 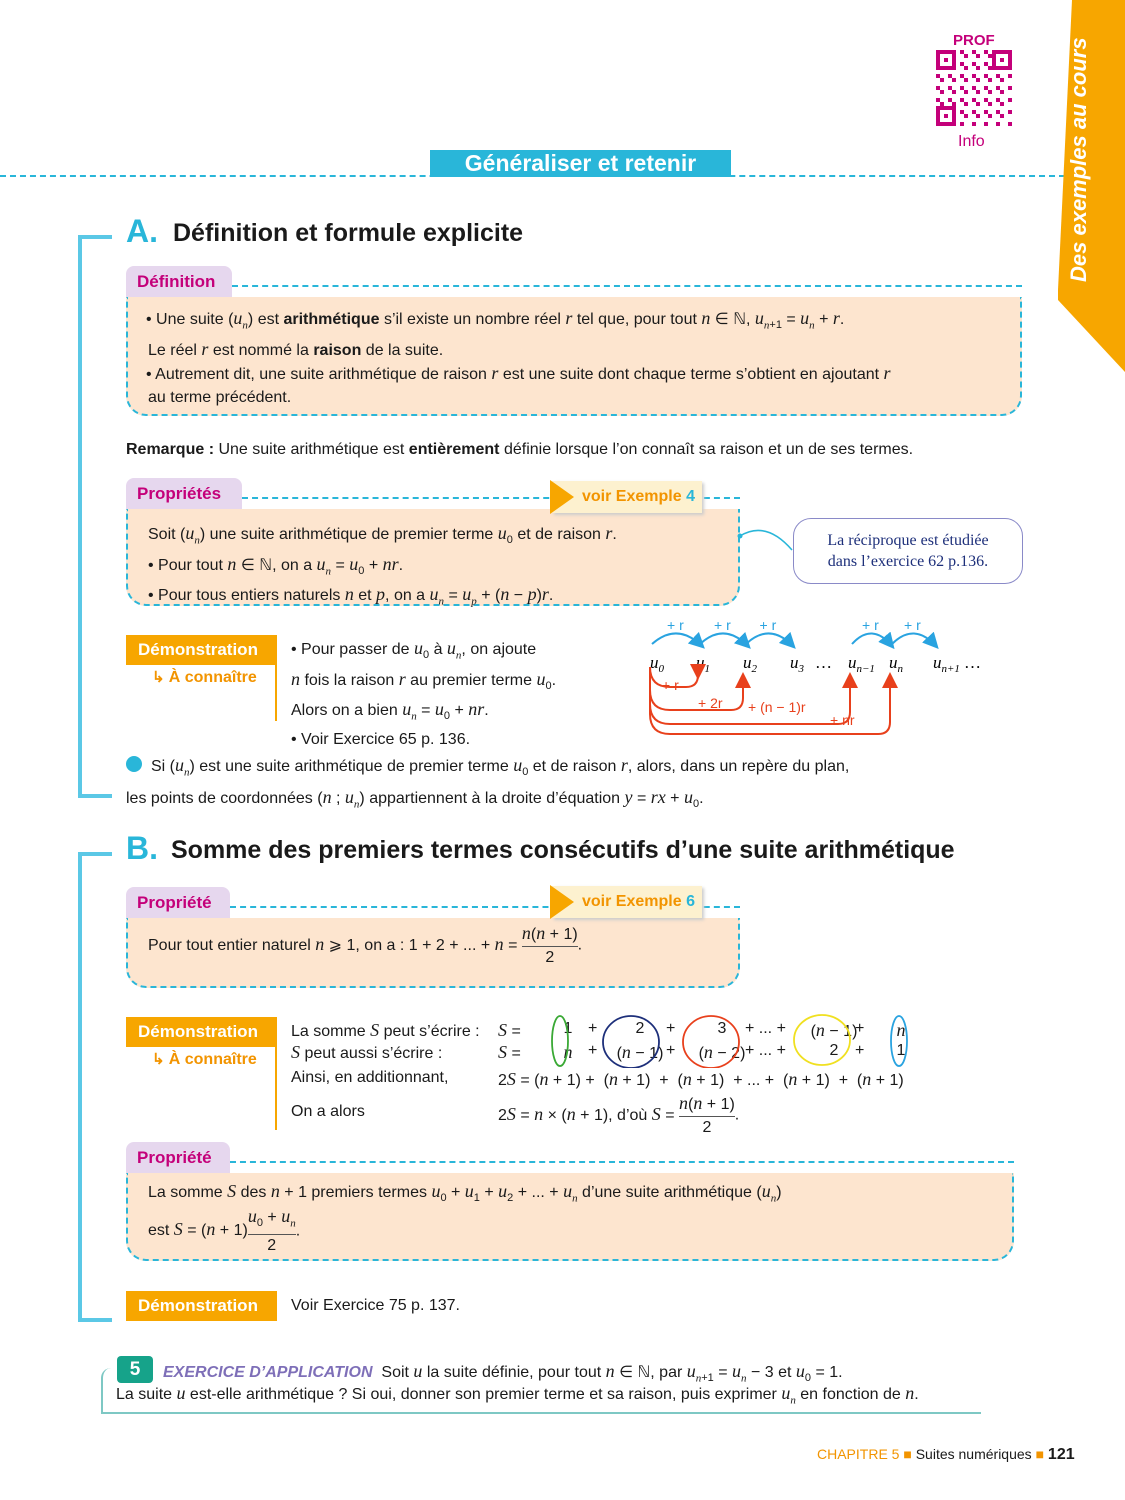 What do you see at coordinates (271, 1220) in the screenshot?
I see `numerator: u0 + un` at bounding box center [271, 1220].